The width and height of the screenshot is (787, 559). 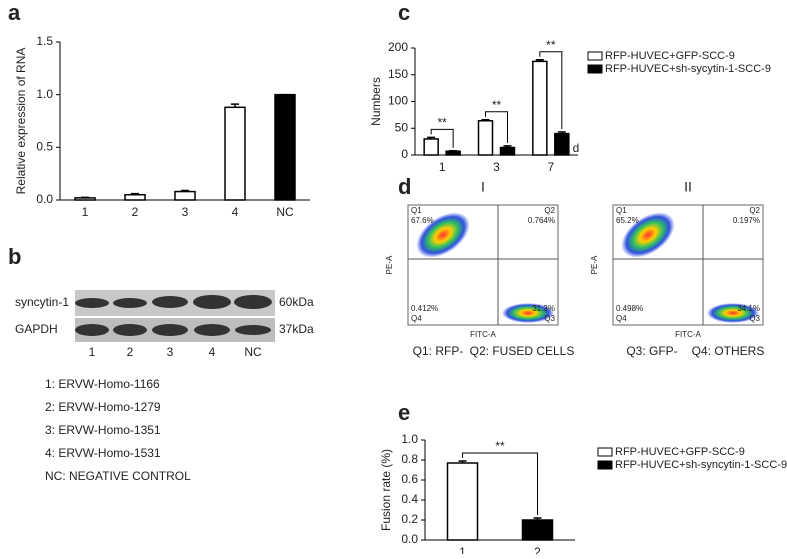 What do you see at coordinates (550, 167) in the screenshot?
I see `x-tick-label: 7` at bounding box center [550, 167].